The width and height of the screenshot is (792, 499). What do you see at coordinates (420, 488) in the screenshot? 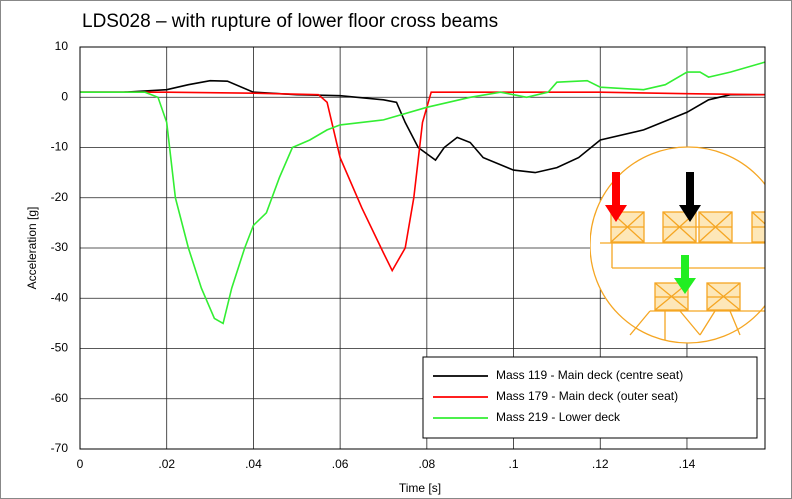
I see `x-axis-label: Time [s]` at bounding box center [420, 488].